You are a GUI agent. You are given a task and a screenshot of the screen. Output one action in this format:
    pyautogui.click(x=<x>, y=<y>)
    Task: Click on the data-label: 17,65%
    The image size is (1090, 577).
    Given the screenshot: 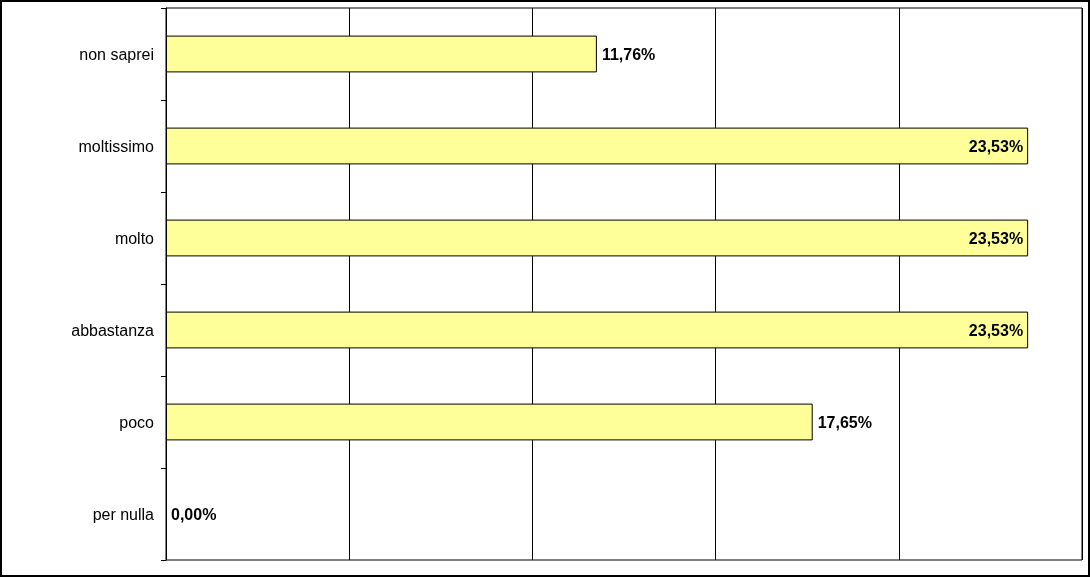 What is the action you would take?
    pyautogui.click(x=844, y=422)
    